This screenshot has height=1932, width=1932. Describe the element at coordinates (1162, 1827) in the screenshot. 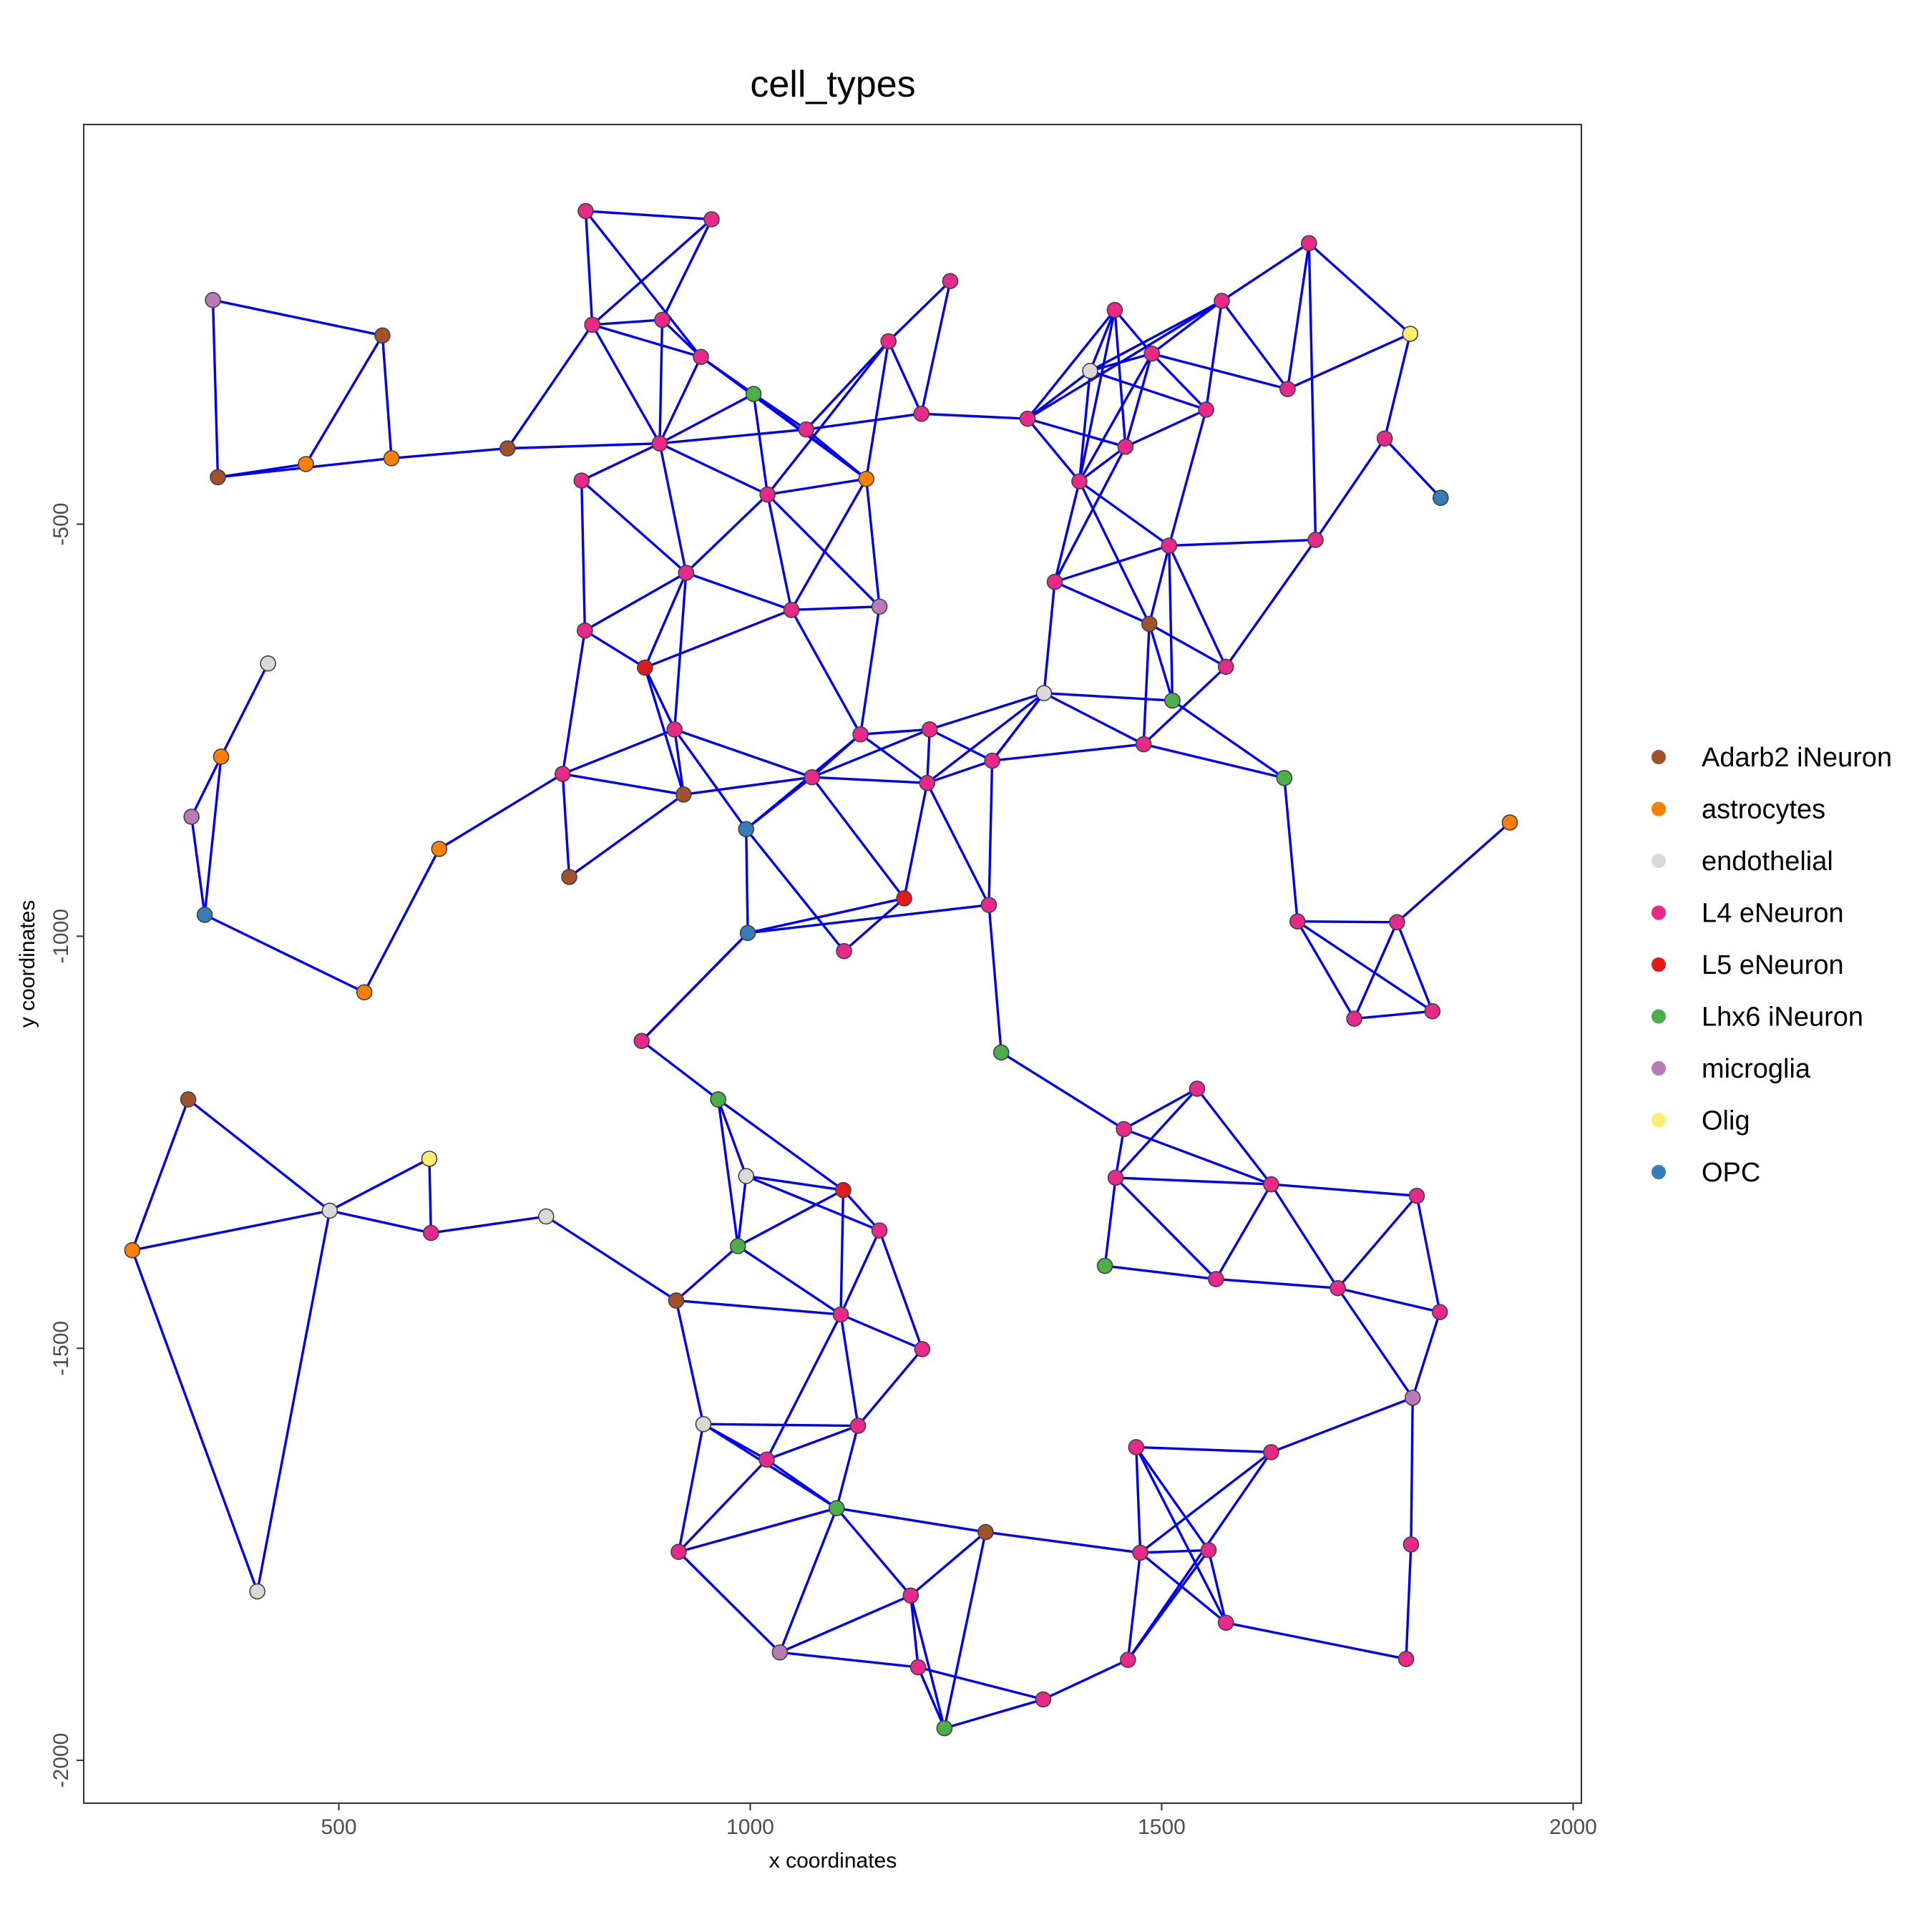

I see `x-tick-label: 1500` at that location.